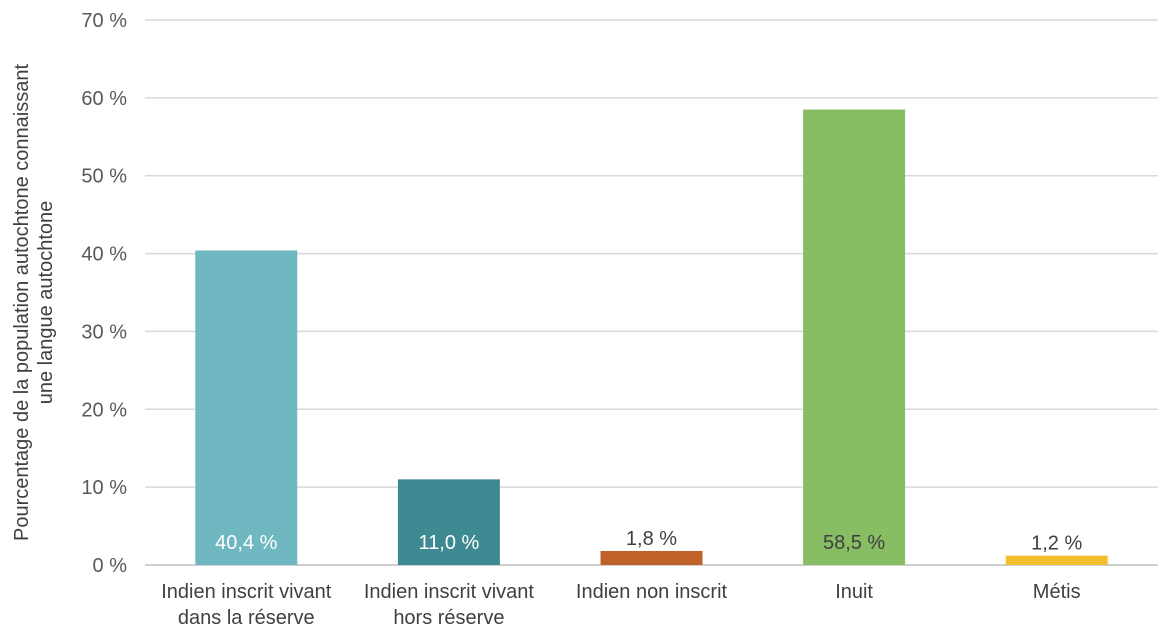  Describe the element at coordinates (104, 410) in the screenshot. I see `y-tick-label: 20 %` at that location.